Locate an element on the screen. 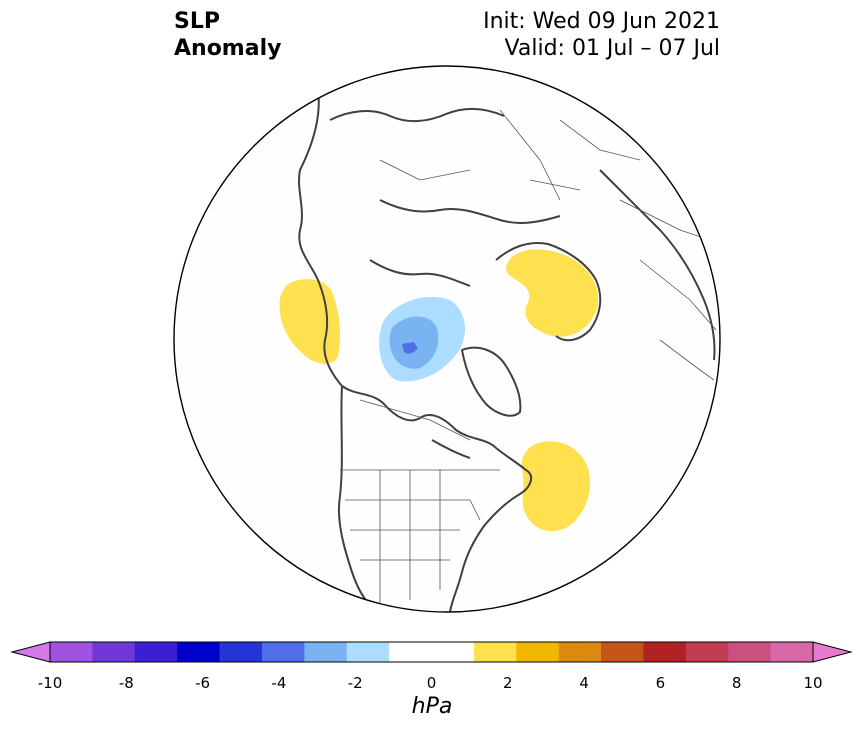 This screenshot has height=732, width=863. colorbar-tick-label: -6 is located at coordinates (203, 683).